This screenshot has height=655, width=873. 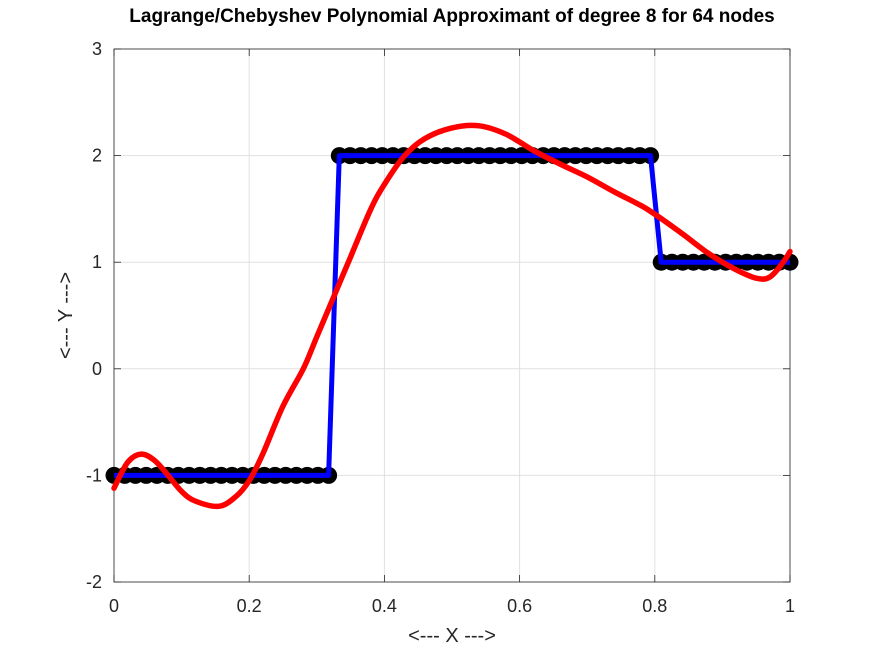 What do you see at coordinates (384, 606) in the screenshot?
I see `x-tick-label: 0.4` at bounding box center [384, 606].